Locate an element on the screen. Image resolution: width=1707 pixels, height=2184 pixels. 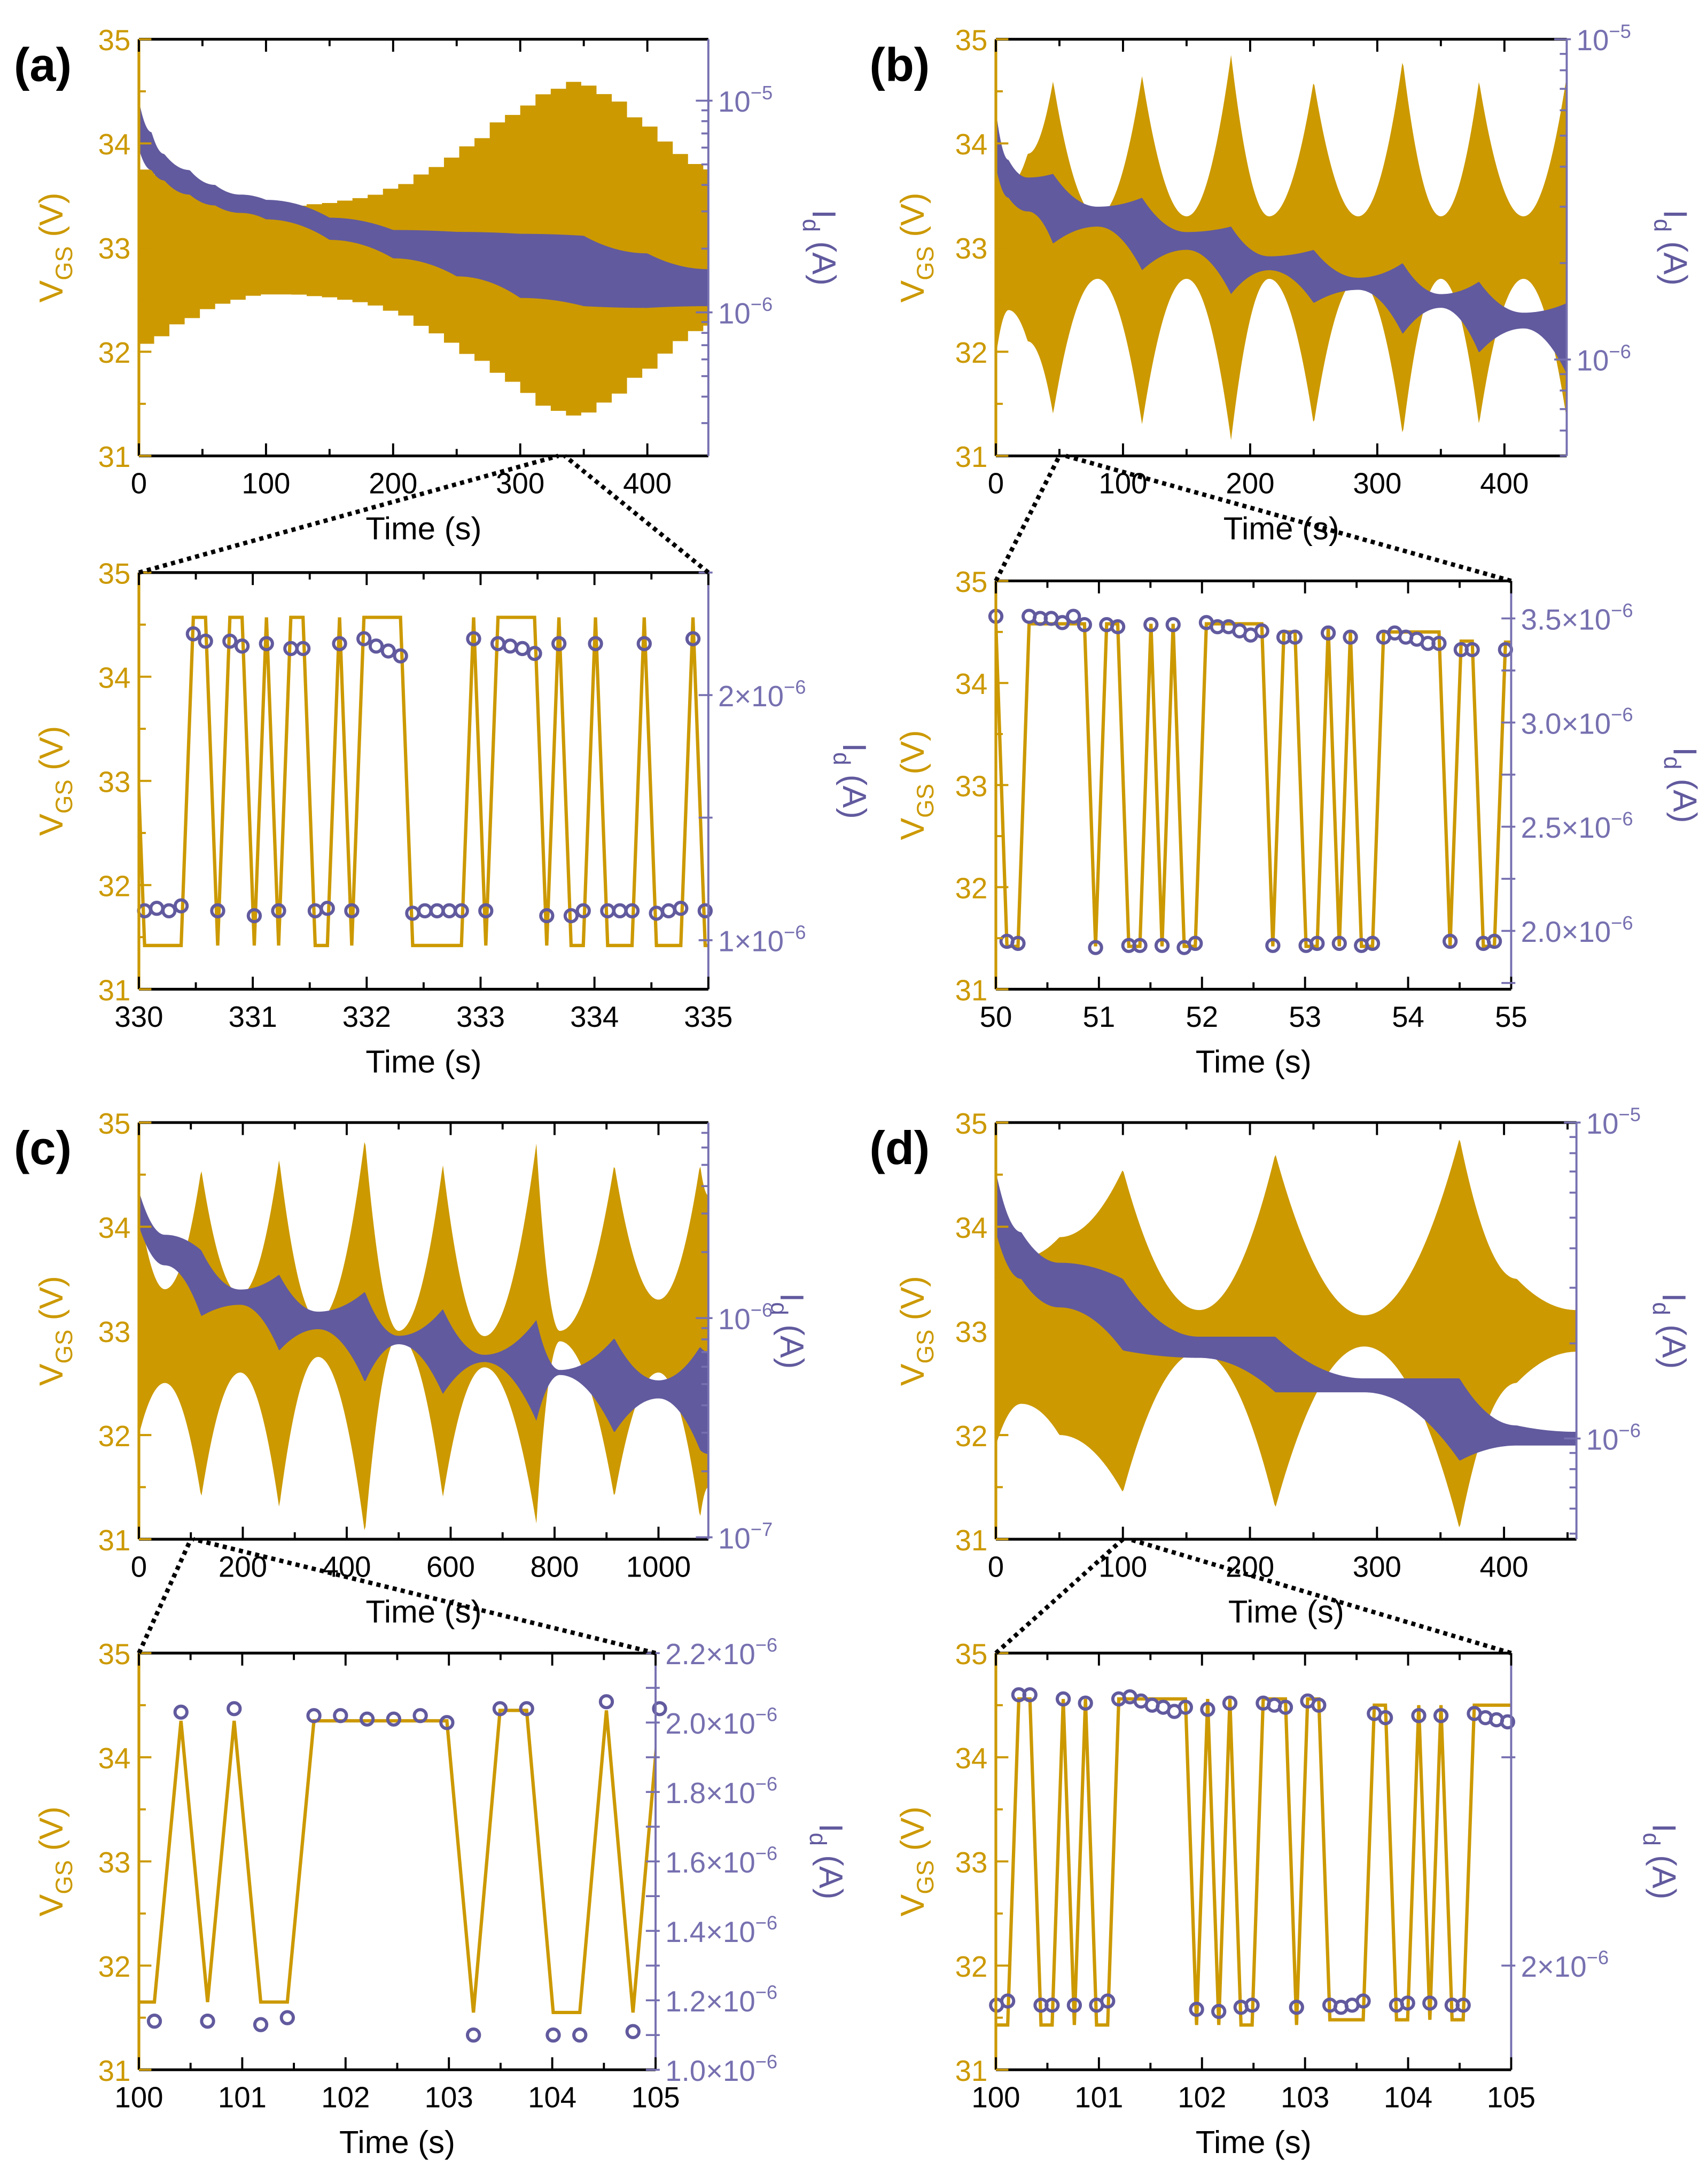
panel-label: (b) is located at coordinates (899, 64).